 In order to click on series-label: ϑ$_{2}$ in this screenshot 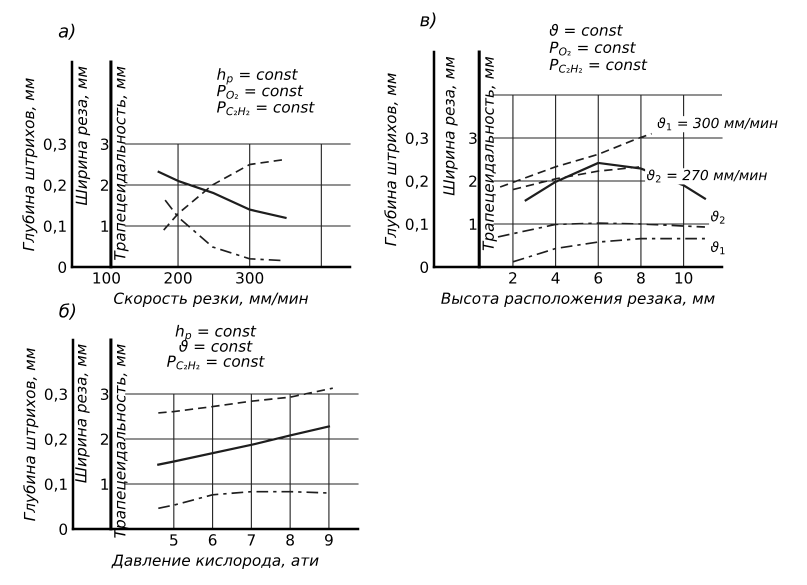, I will do `click(717, 217)`.